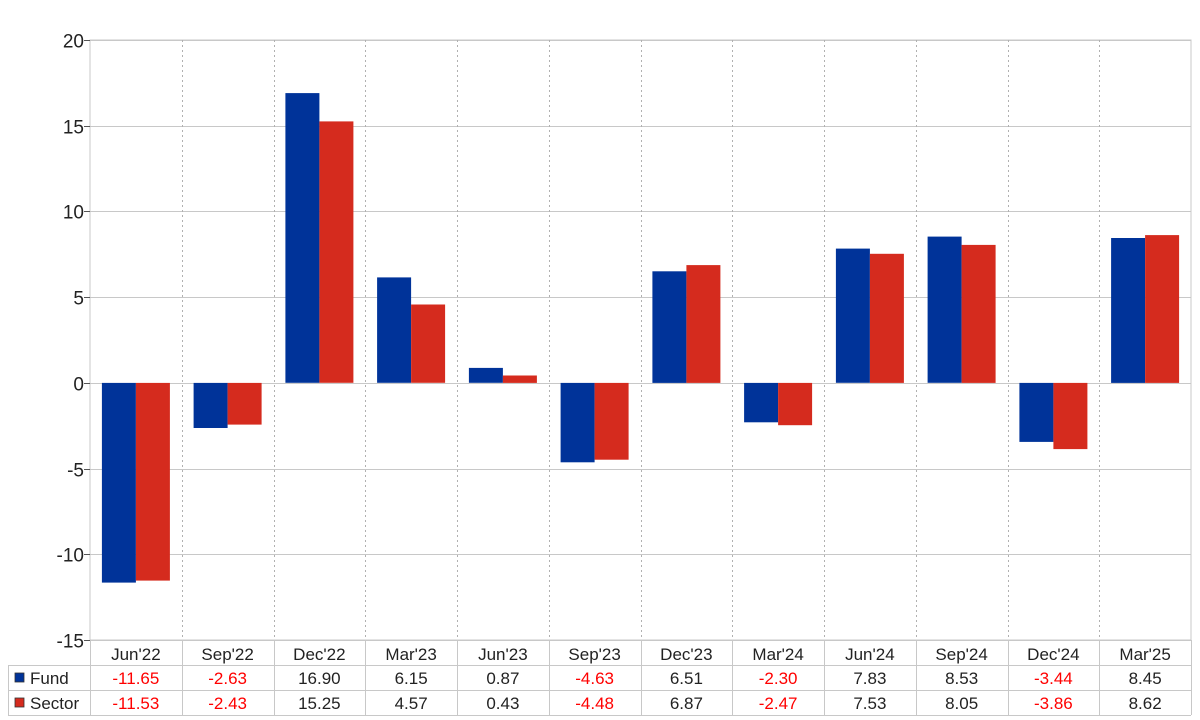 This screenshot has height=720, width=1200. Describe the element at coordinates (869, 703) in the screenshot. I see `data-label: 7.53` at that location.